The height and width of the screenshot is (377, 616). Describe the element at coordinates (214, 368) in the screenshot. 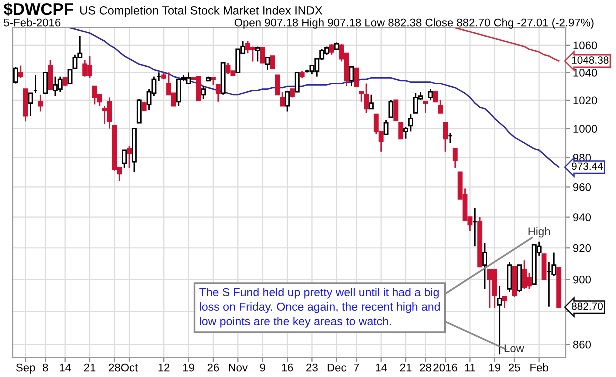

I see `x-tick-label: 26` at that location.